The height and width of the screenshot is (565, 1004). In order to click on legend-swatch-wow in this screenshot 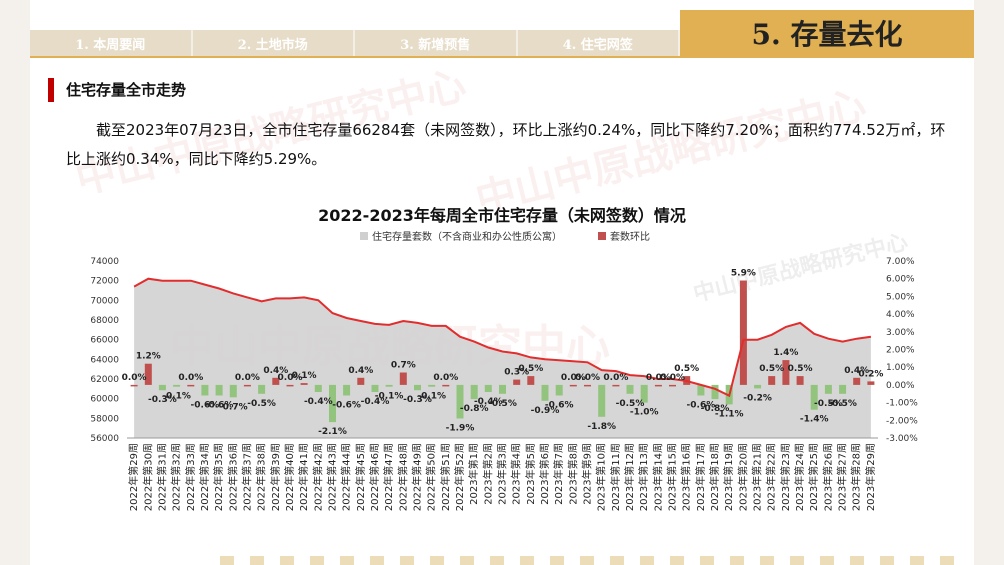, I will do `click(602, 235)`.